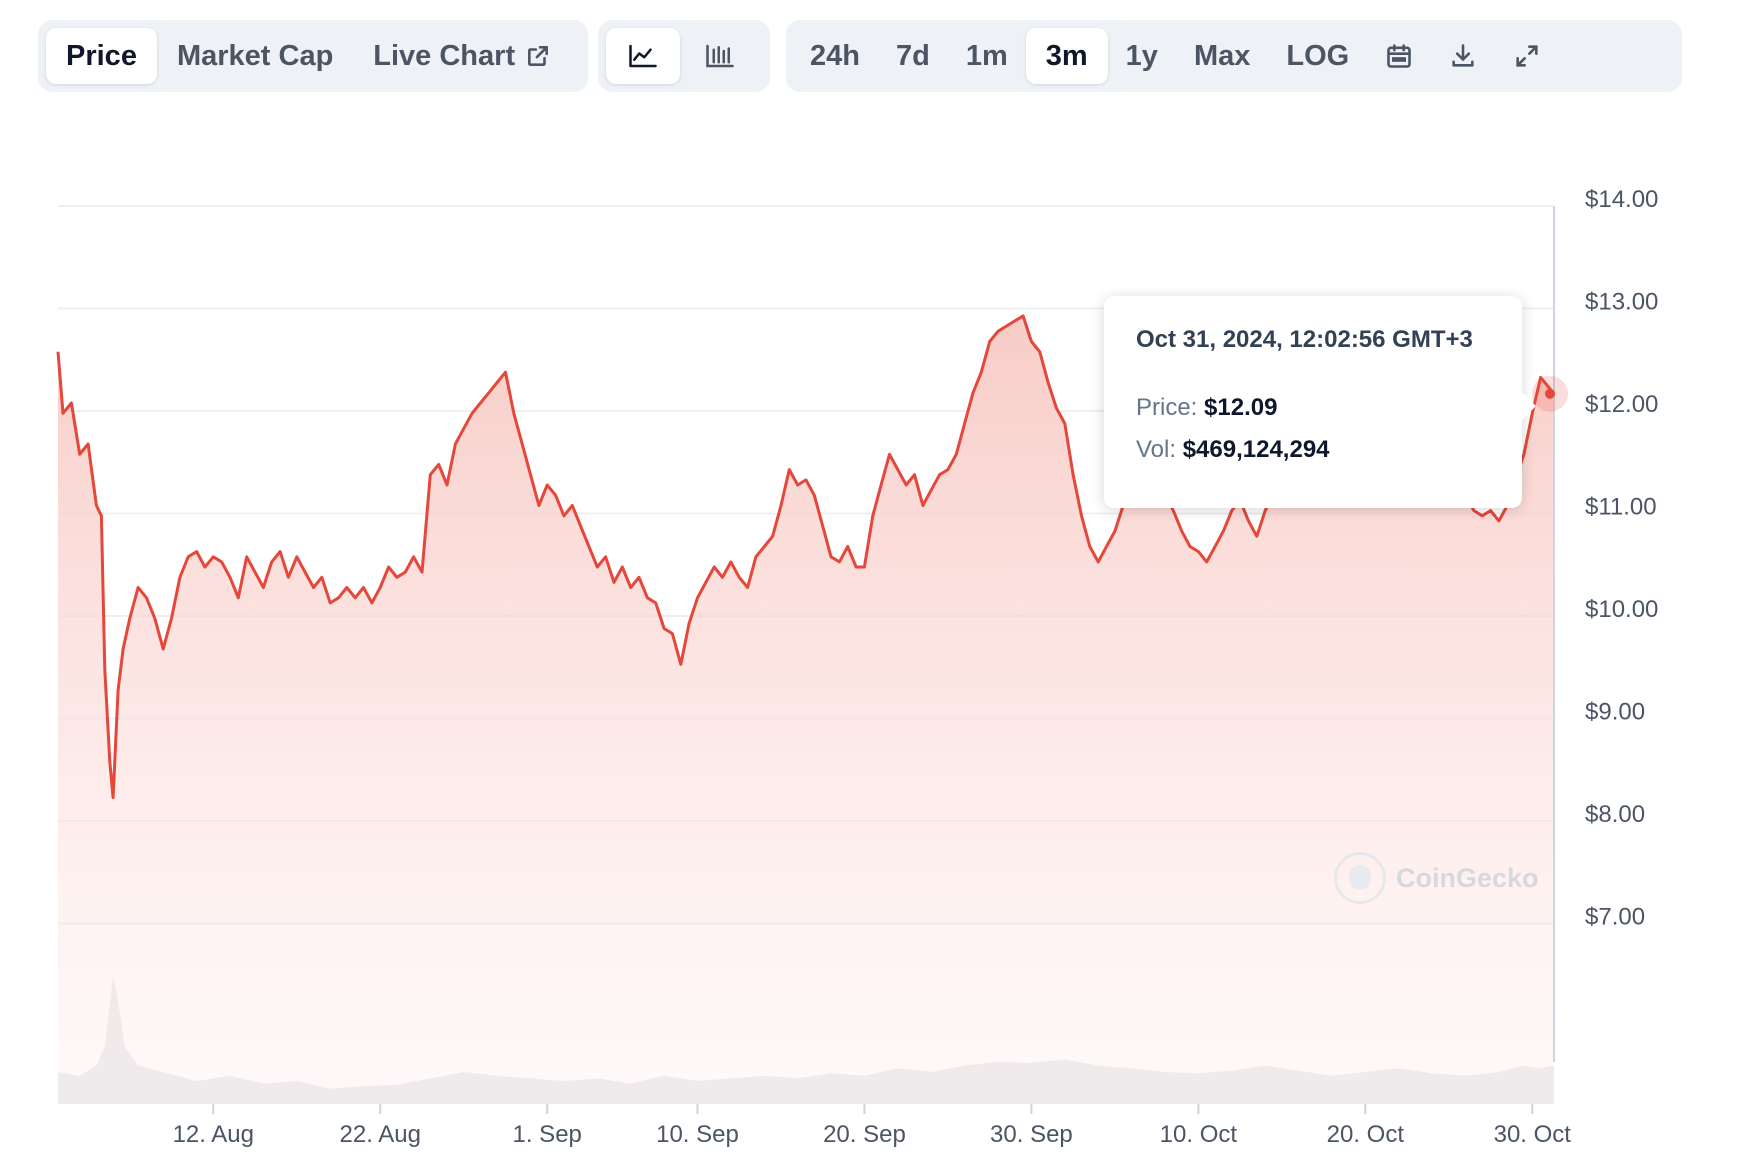 Image resolution: width=1740 pixels, height=1174 pixels. What do you see at coordinates (1156, 449) in the screenshot?
I see `tooltip-vol-label: Vol:` at bounding box center [1156, 449].